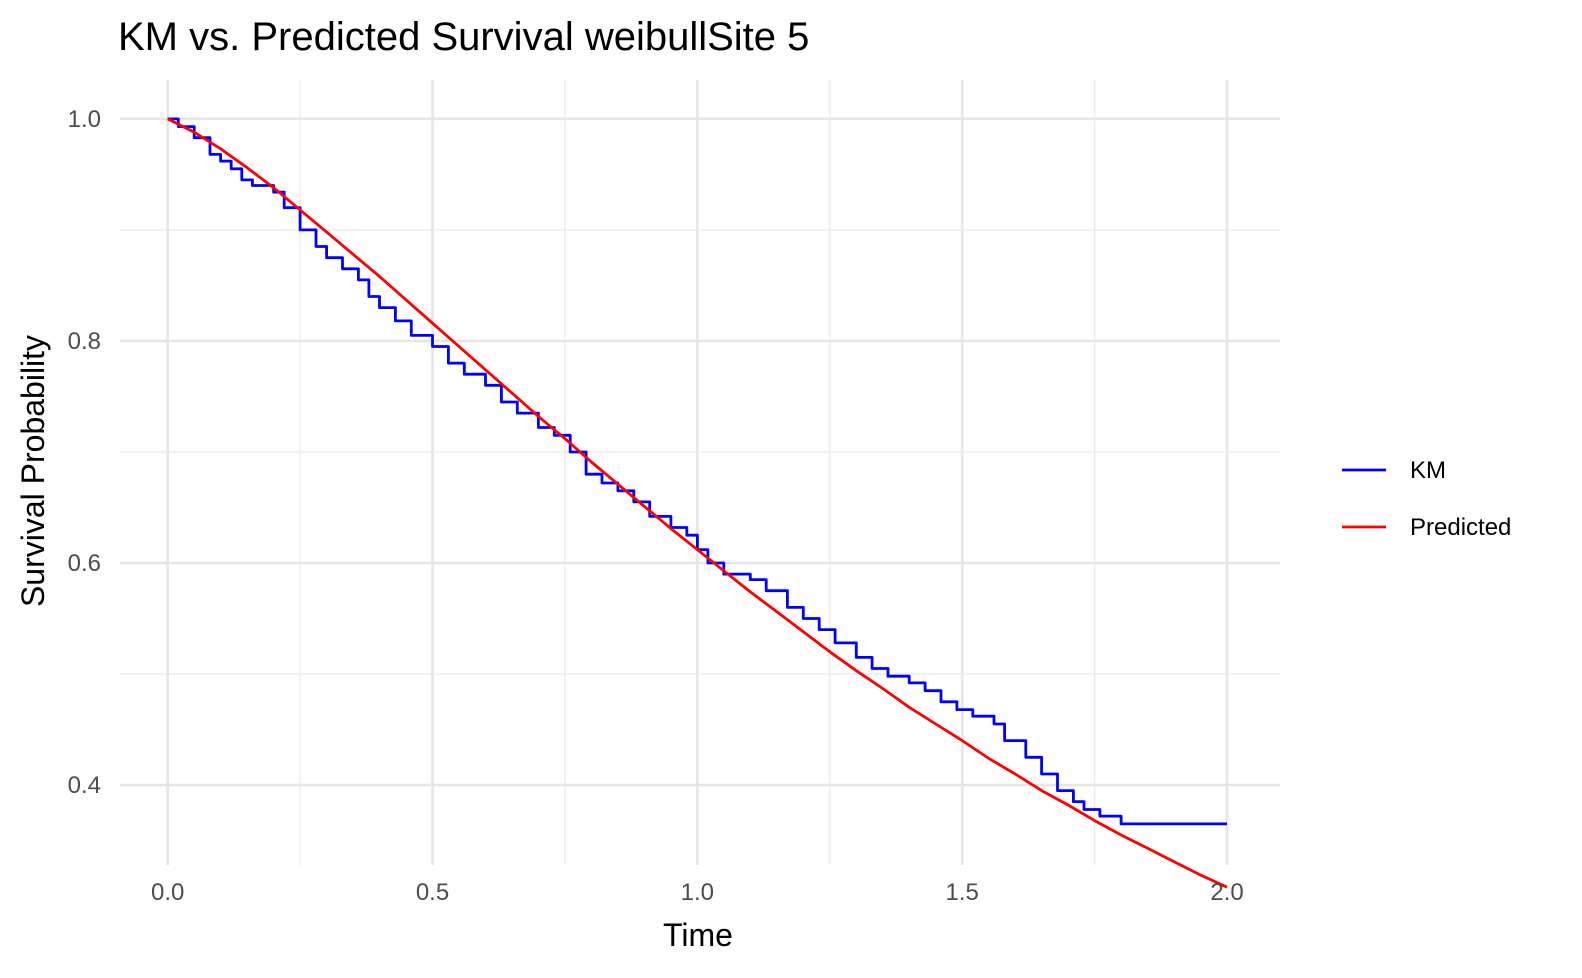  What do you see at coordinates (84, 341) in the screenshot?
I see `y-tick-label: 0.8` at bounding box center [84, 341].